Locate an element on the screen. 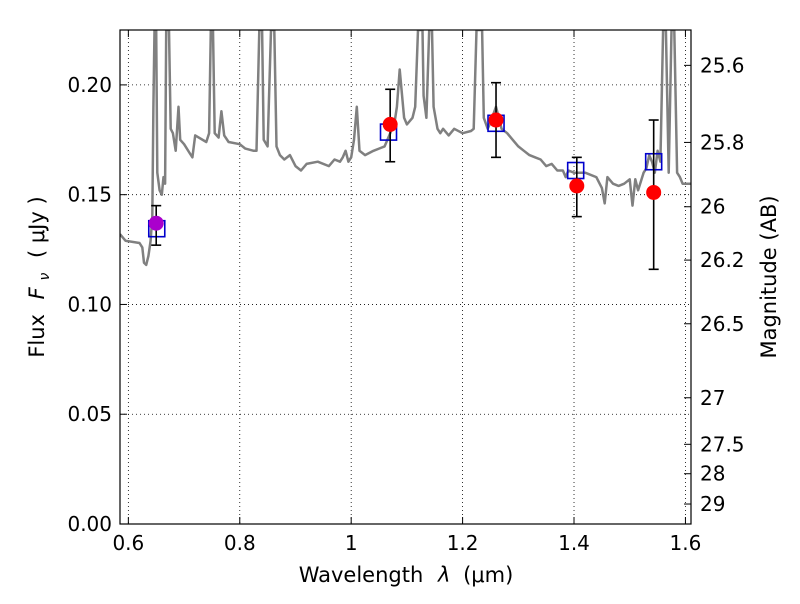  y-tick-label: 0.05 is located at coordinates (89, 414).